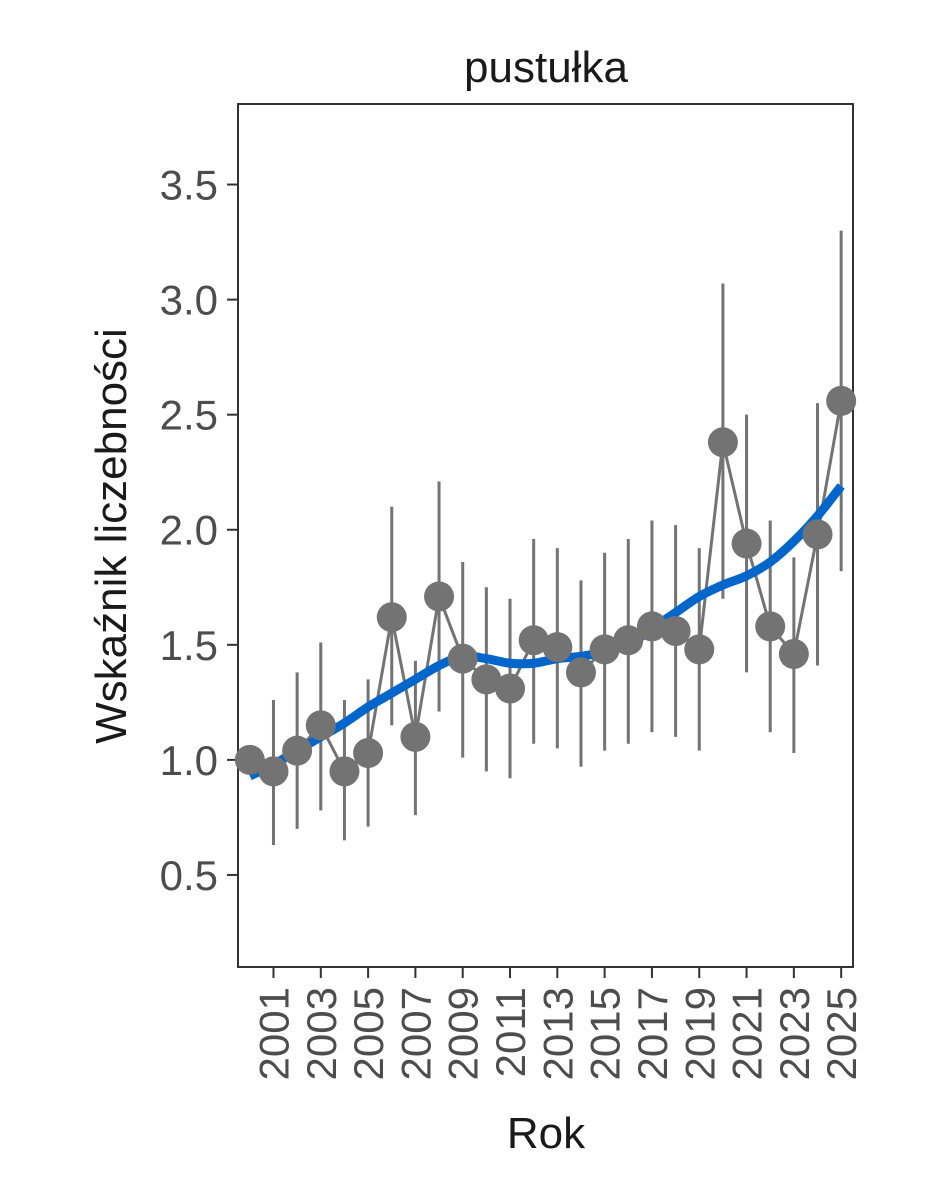  What do you see at coordinates (463, 1033) in the screenshot?
I see `x-tick-label: 2009` at bounding box center [463, 1033].